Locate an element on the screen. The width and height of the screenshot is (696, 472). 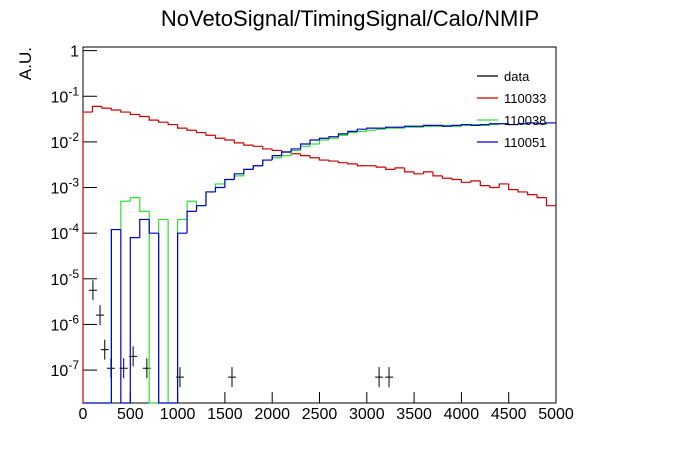
legend-label: data is located at coordinates (517, 76).